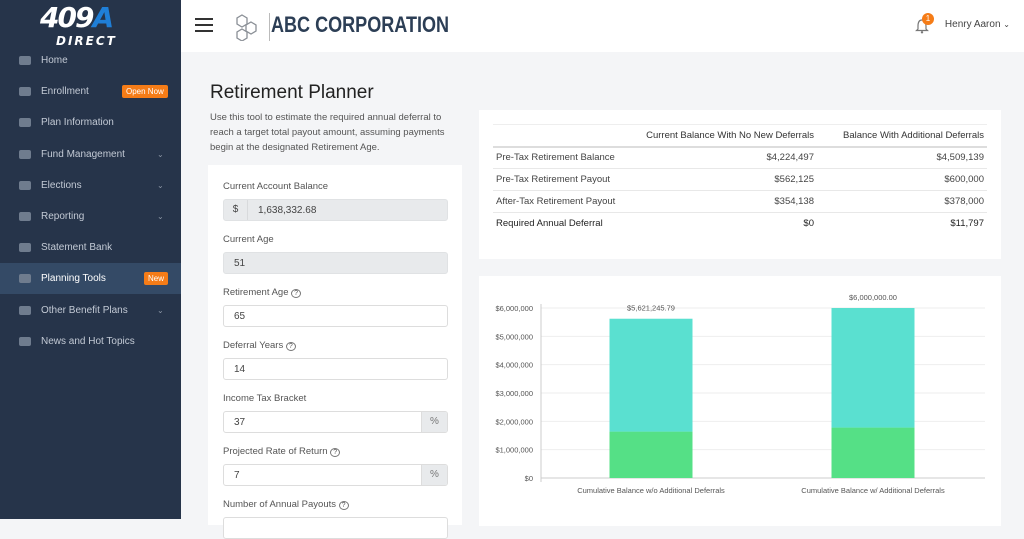 The height and width of the screenshot is (539, 1024). What do you see at coordinates (335, 369) in the screenshot?
I see `deferral-years-input: 14` at bounding box center [335, 369].